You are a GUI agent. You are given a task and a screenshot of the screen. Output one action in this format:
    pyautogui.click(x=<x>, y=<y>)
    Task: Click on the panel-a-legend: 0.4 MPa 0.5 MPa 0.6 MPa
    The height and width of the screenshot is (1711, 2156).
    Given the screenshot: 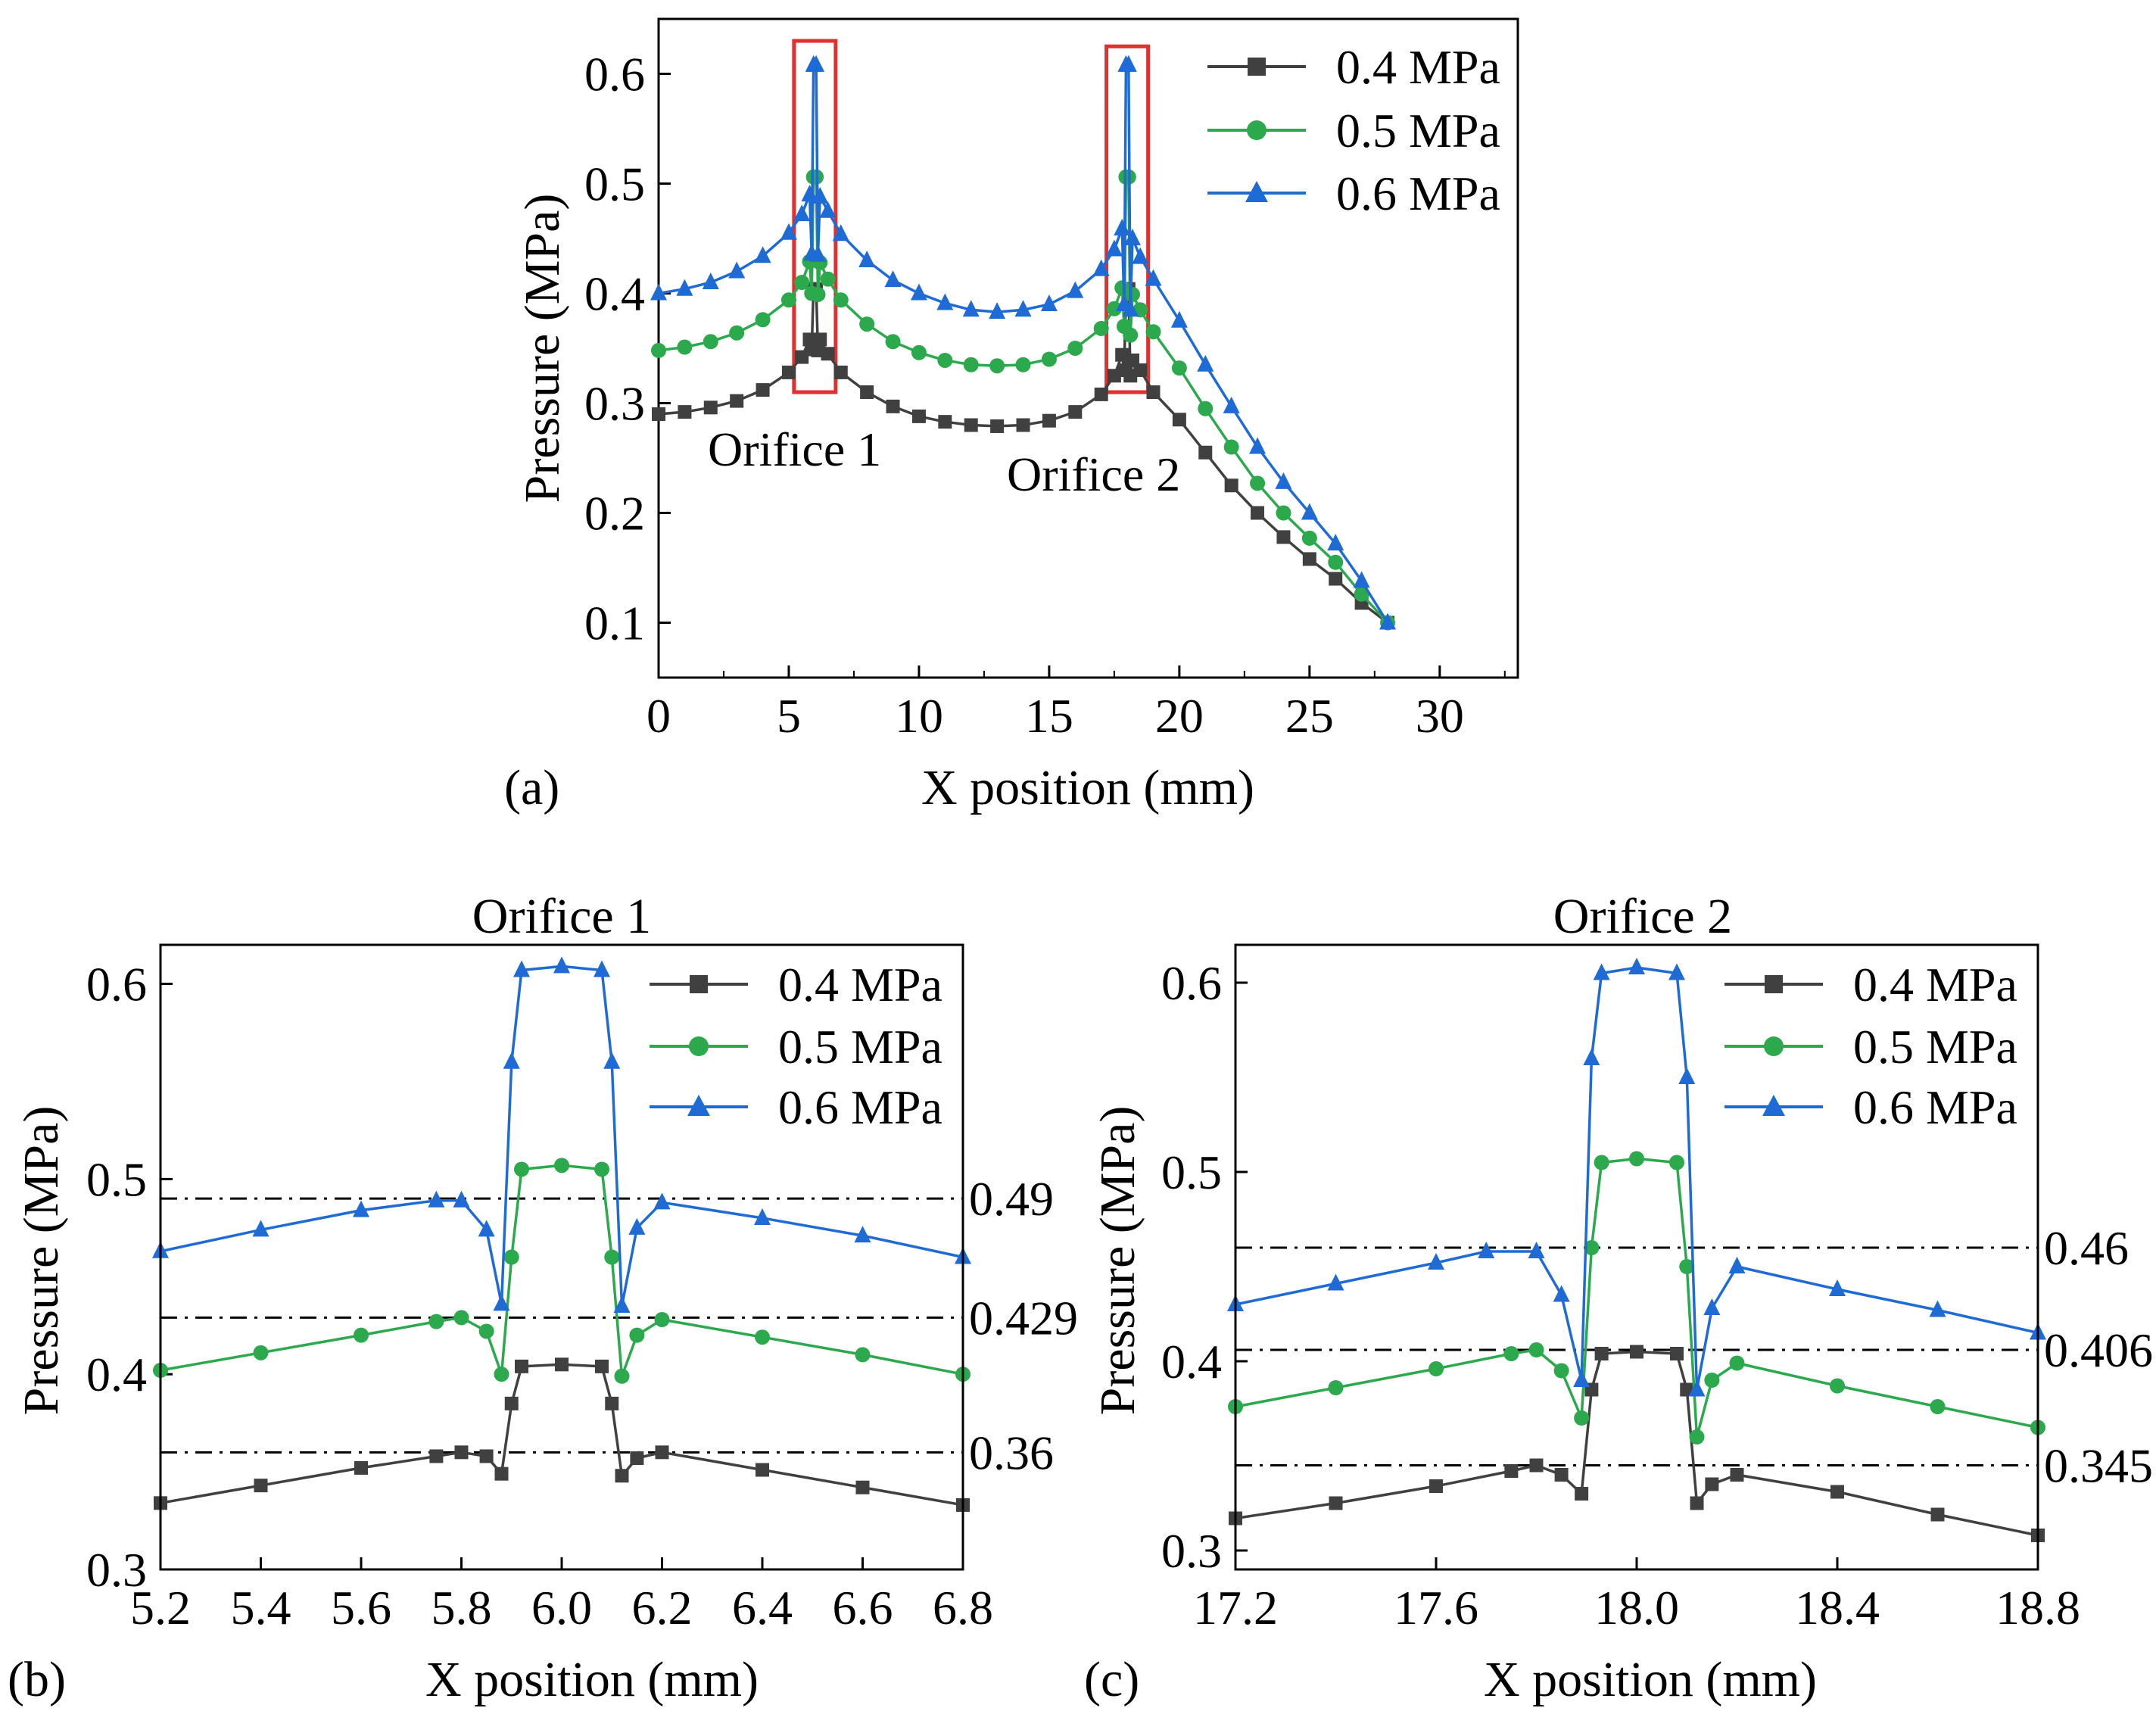 What is the action you would take?
    pyautogui.click(x=1353, y=130)
    